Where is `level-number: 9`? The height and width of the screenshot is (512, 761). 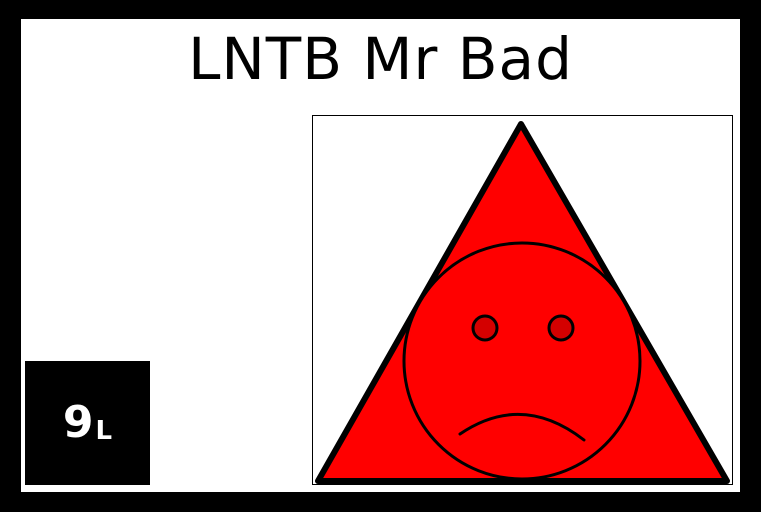
level-number: 9 is located at coordinates (78, 422).